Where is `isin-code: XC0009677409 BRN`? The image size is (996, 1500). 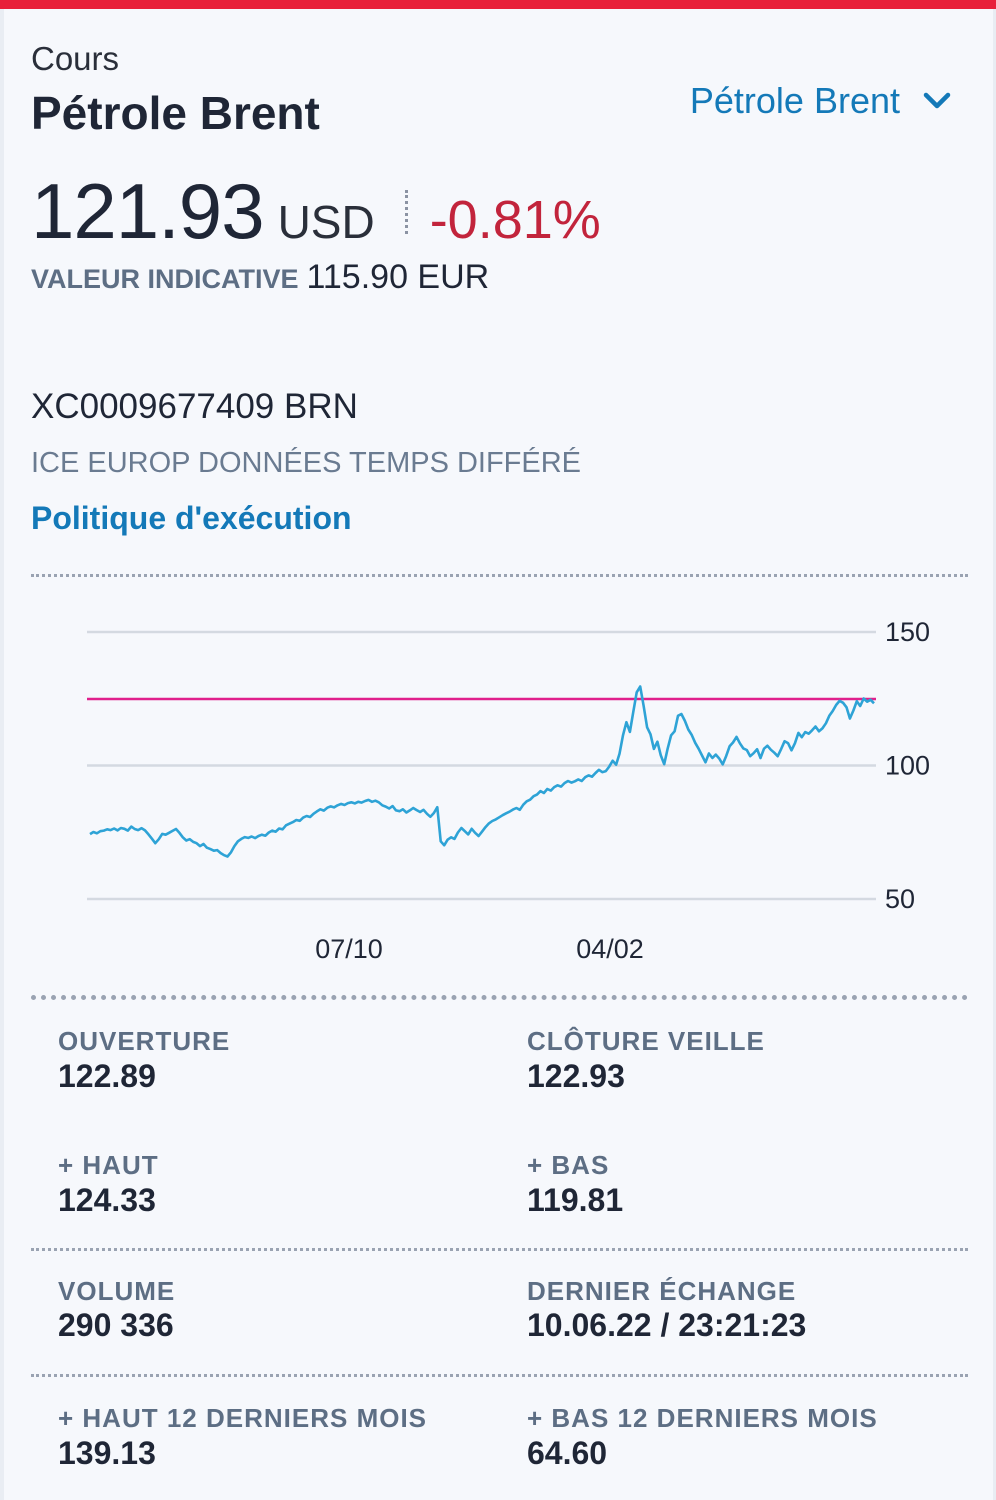
isin-code: XC0009677409 BRN is located at coordinates (194, 406).